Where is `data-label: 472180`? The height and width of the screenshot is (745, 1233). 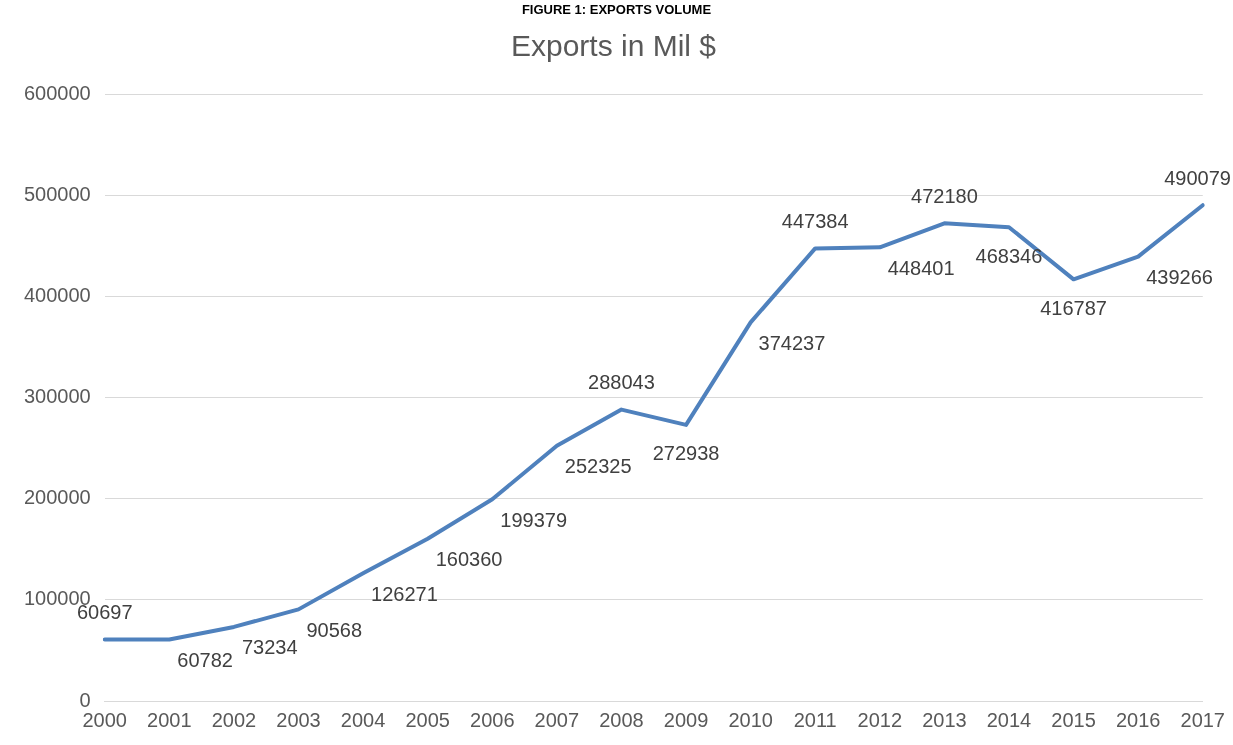 data-label: 472180 is located at coordinates (944, 195).